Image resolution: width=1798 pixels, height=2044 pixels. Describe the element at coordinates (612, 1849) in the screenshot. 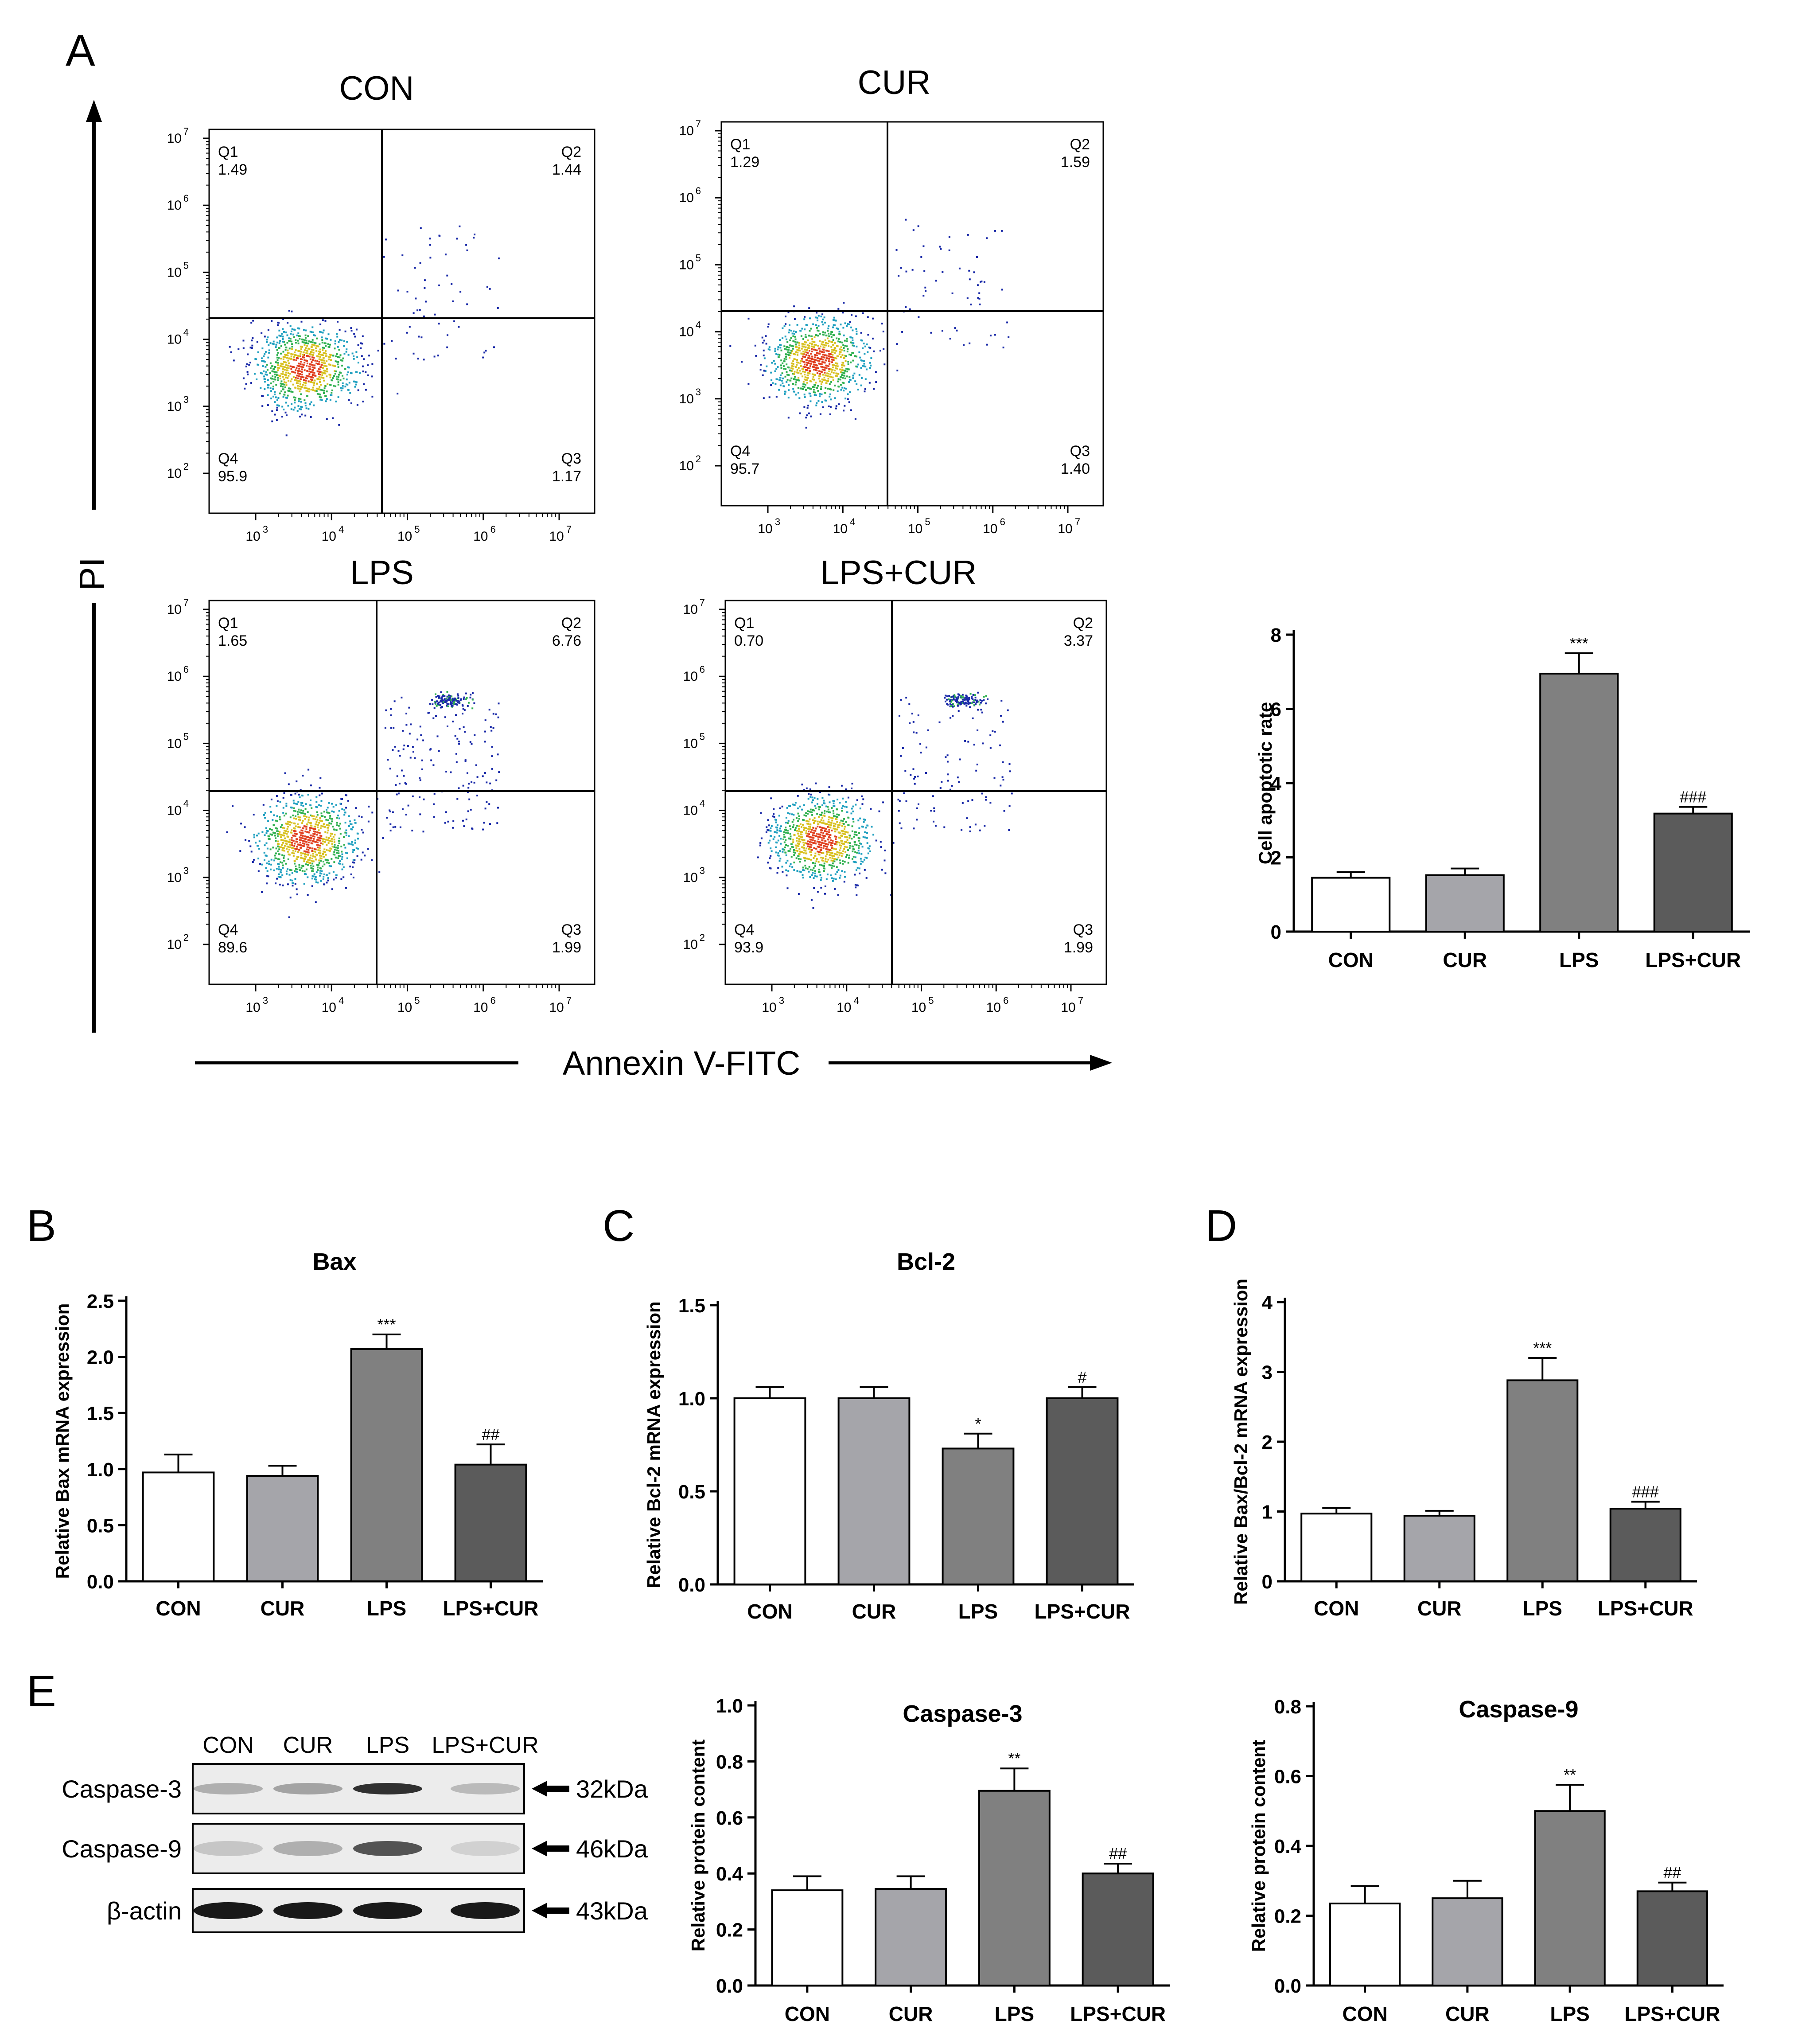

I see `molecular-weight: 46kDa` at that location.